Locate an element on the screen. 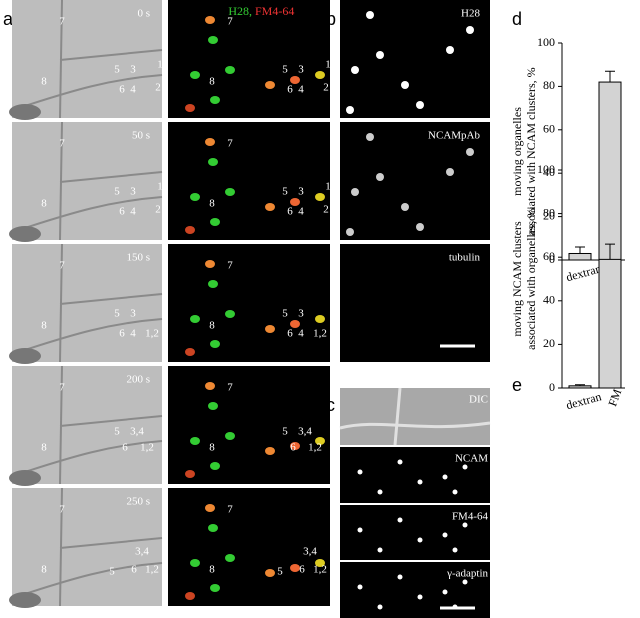 Image resolution: width=640 pixels, height=618 pixels. y-tick-label: 100 is located at coordinates (546, 42).